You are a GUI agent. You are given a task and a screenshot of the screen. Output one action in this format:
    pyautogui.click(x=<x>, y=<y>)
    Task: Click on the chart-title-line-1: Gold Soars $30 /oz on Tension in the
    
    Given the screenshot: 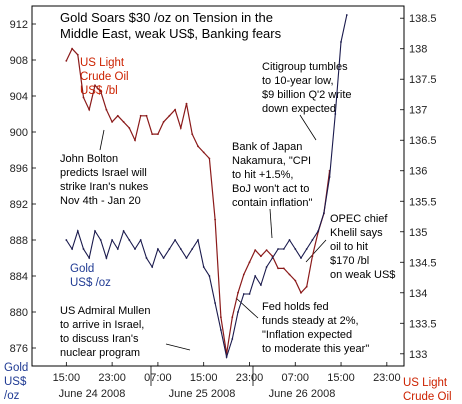 What is the action you would take?
    pyautogui.click(x=166, y=17)
    